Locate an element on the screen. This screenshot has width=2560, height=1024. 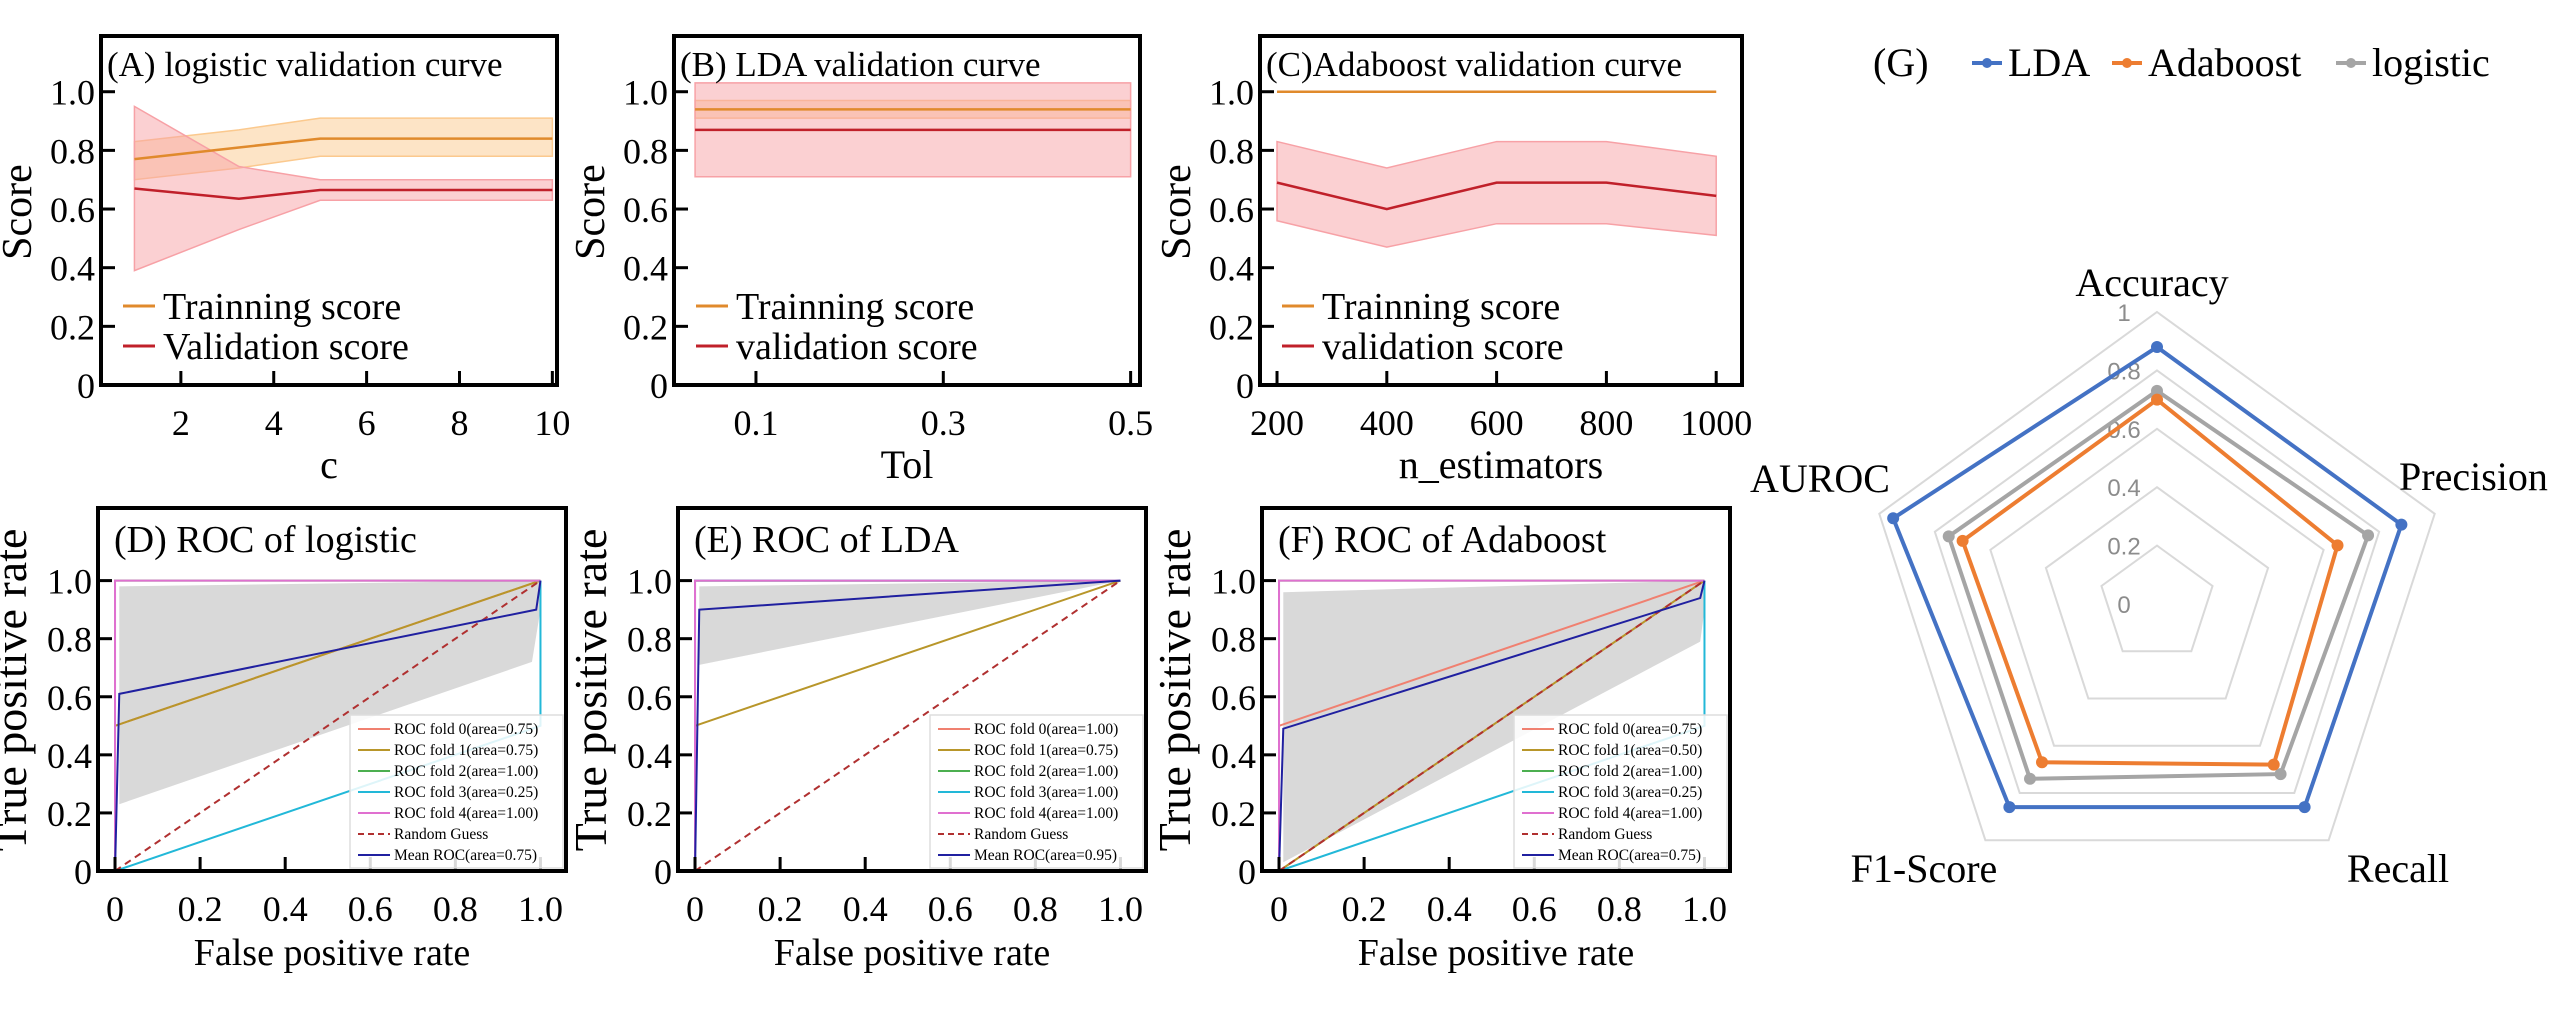
x-axis-label: Tol is located at coordinates (907, 464).